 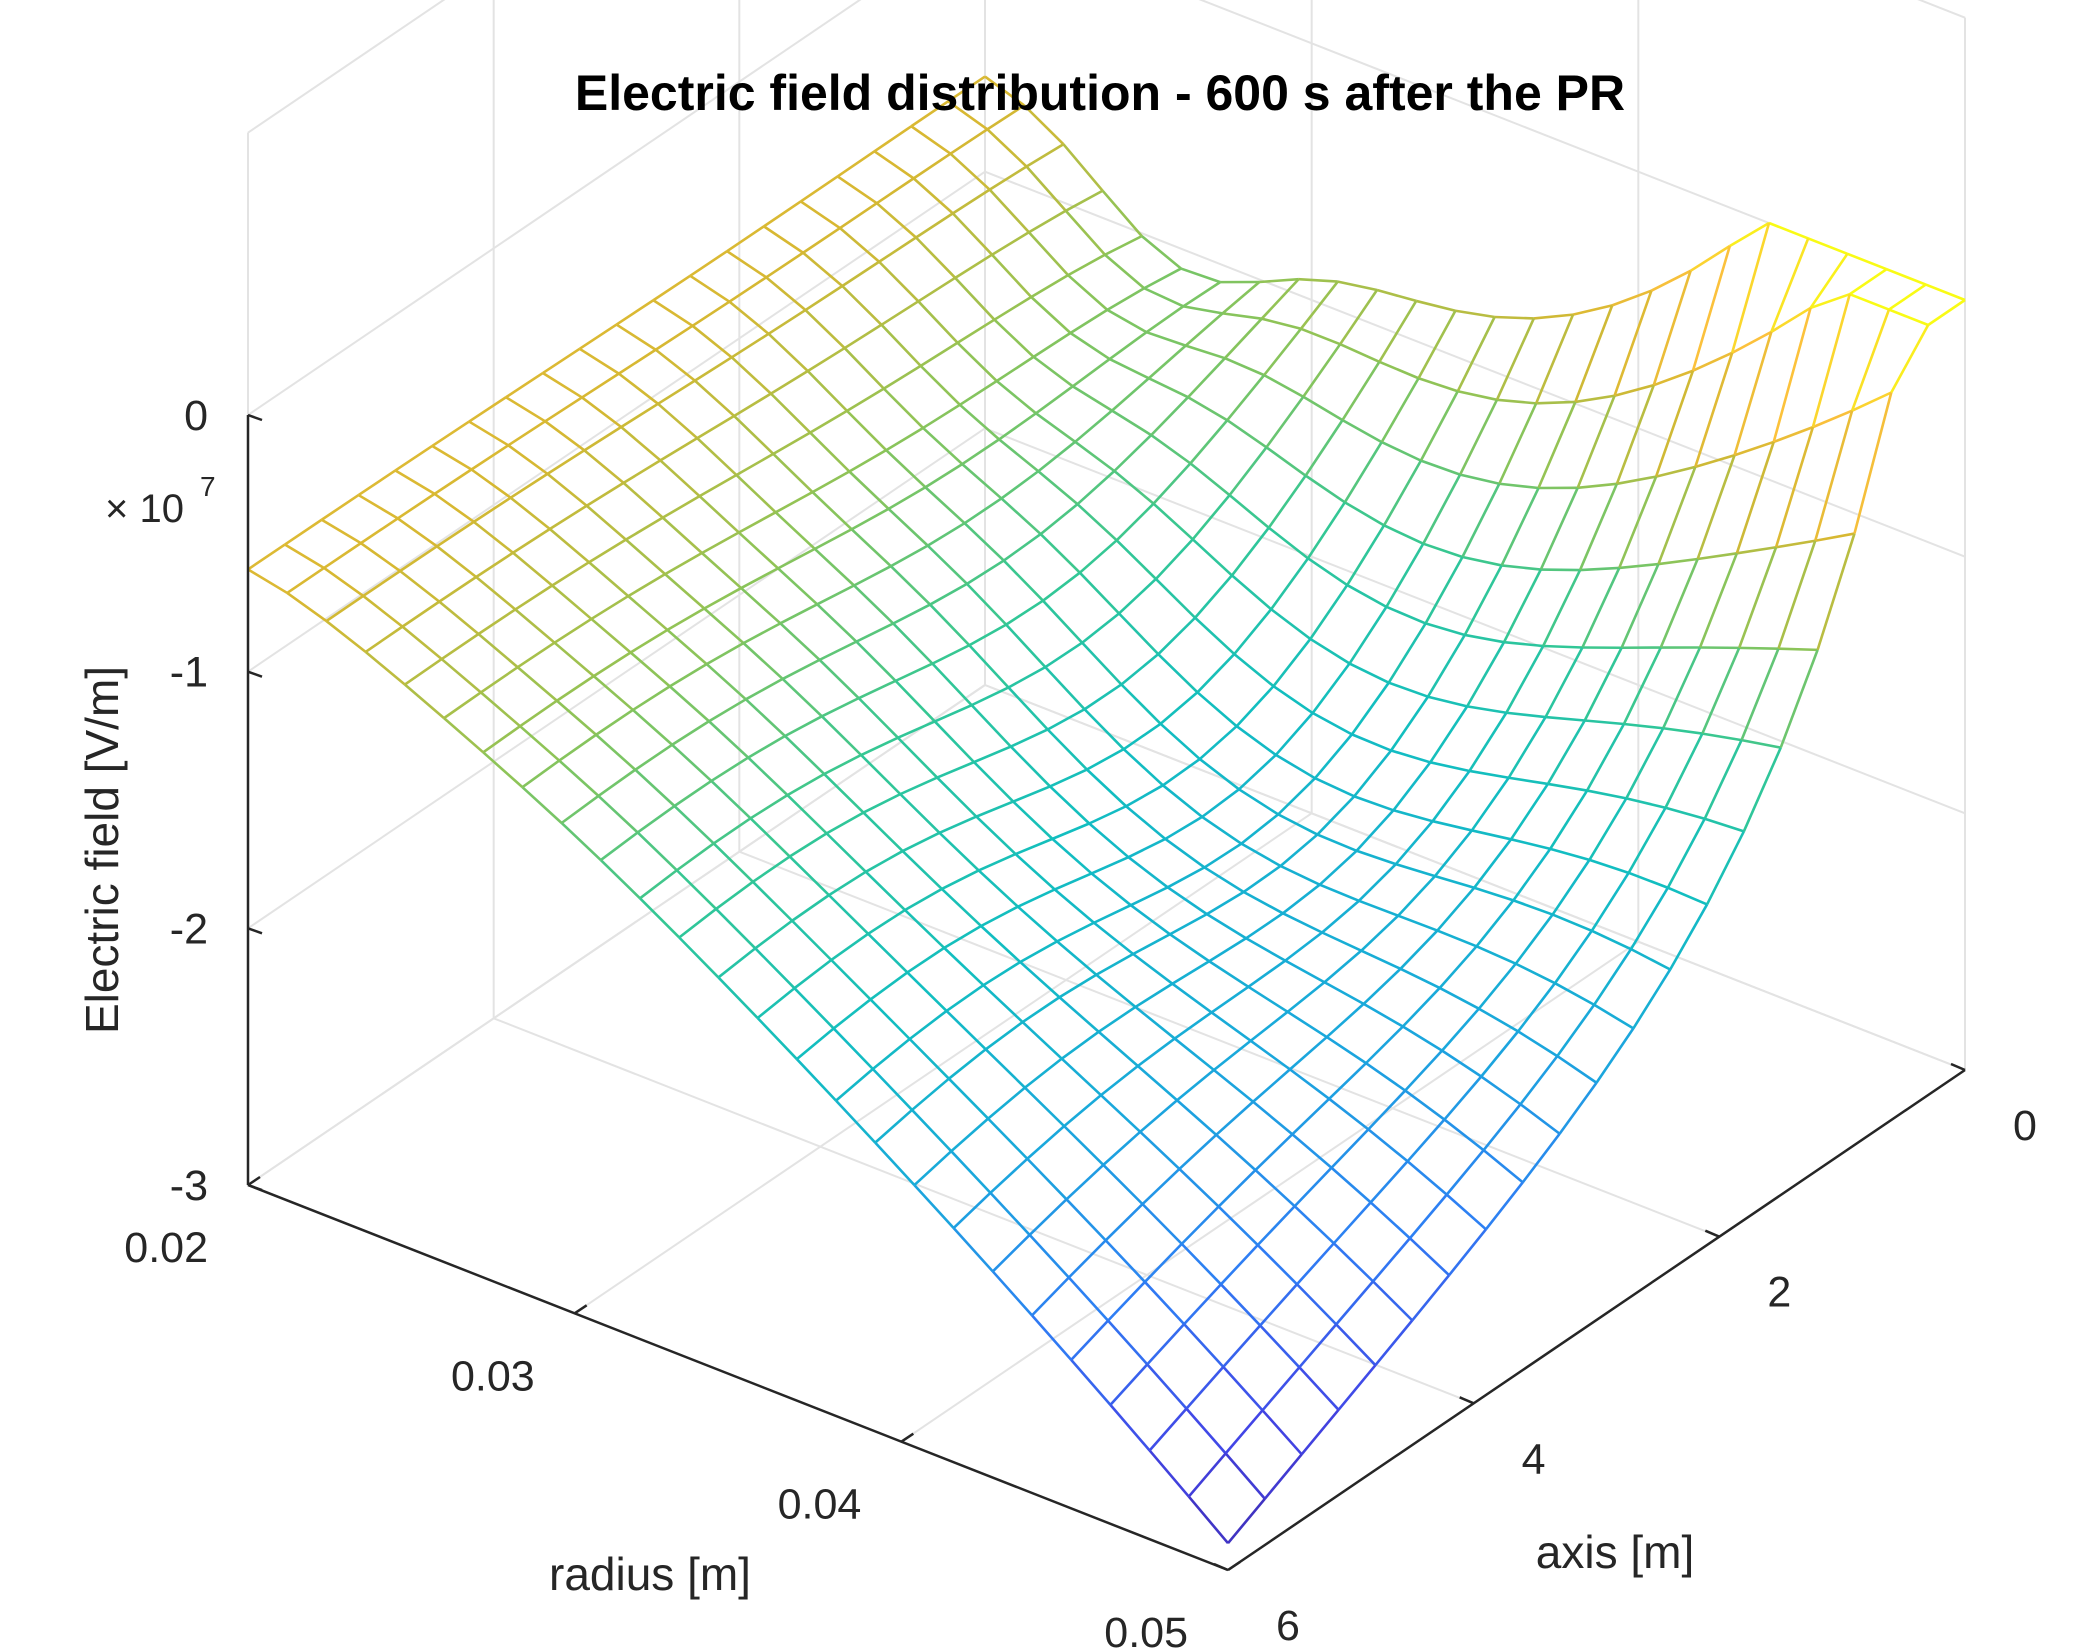 What do you see at coordinates (1288, 1626) in the screenshot?
I see `y-tick-label: 6` at bounding box center [1288, 1626].